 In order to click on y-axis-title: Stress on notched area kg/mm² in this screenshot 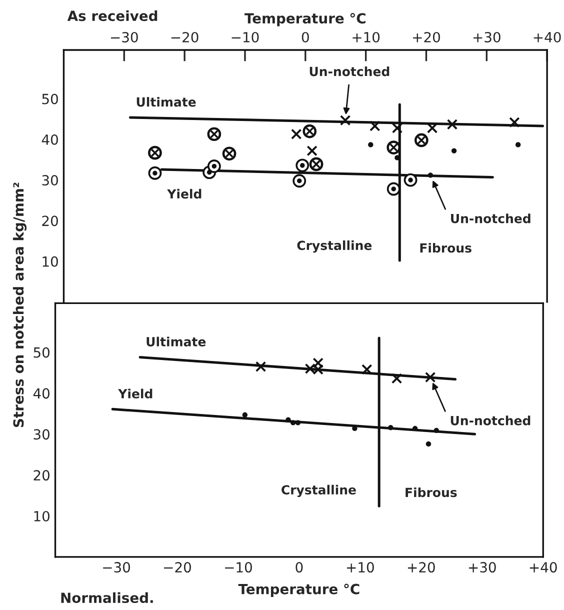, I will do `click(19, 305)`.